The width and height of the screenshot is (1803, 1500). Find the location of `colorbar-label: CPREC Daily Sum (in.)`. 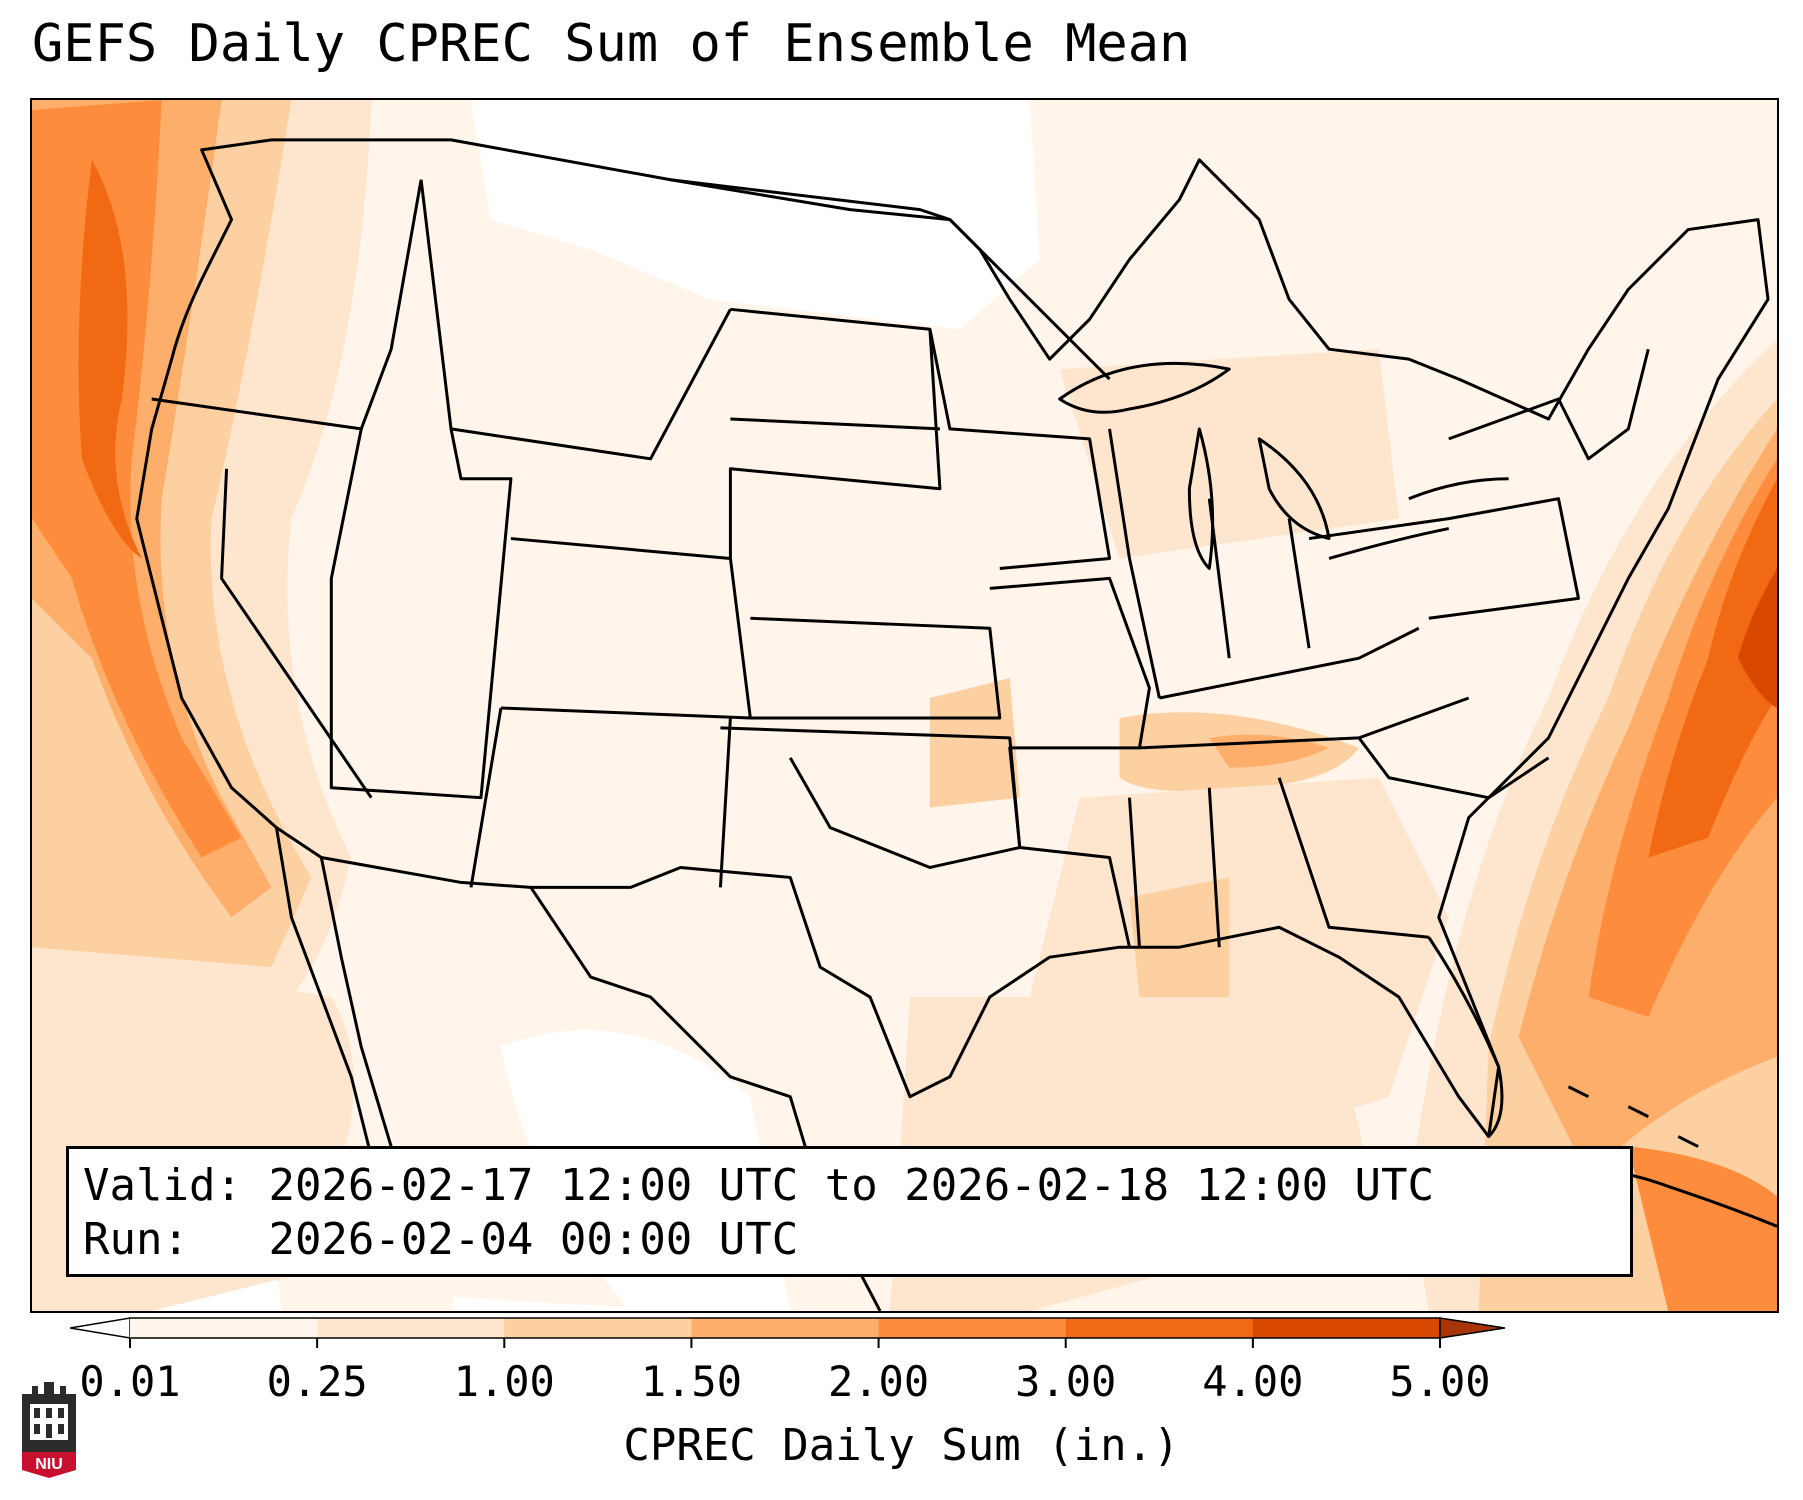

colorbar-label: CPREC Daily Sum (in.) is located at coordinates (901, 1445).